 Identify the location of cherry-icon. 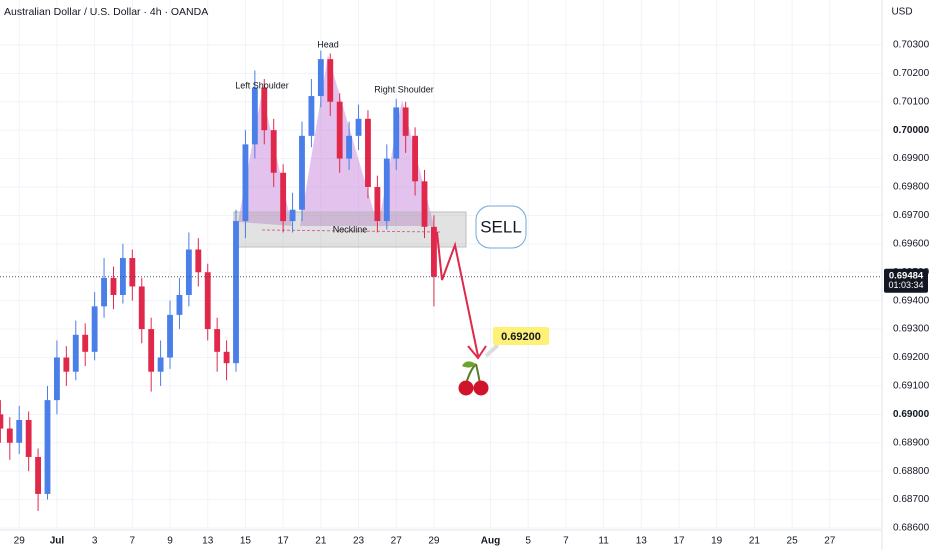
(473, 378).